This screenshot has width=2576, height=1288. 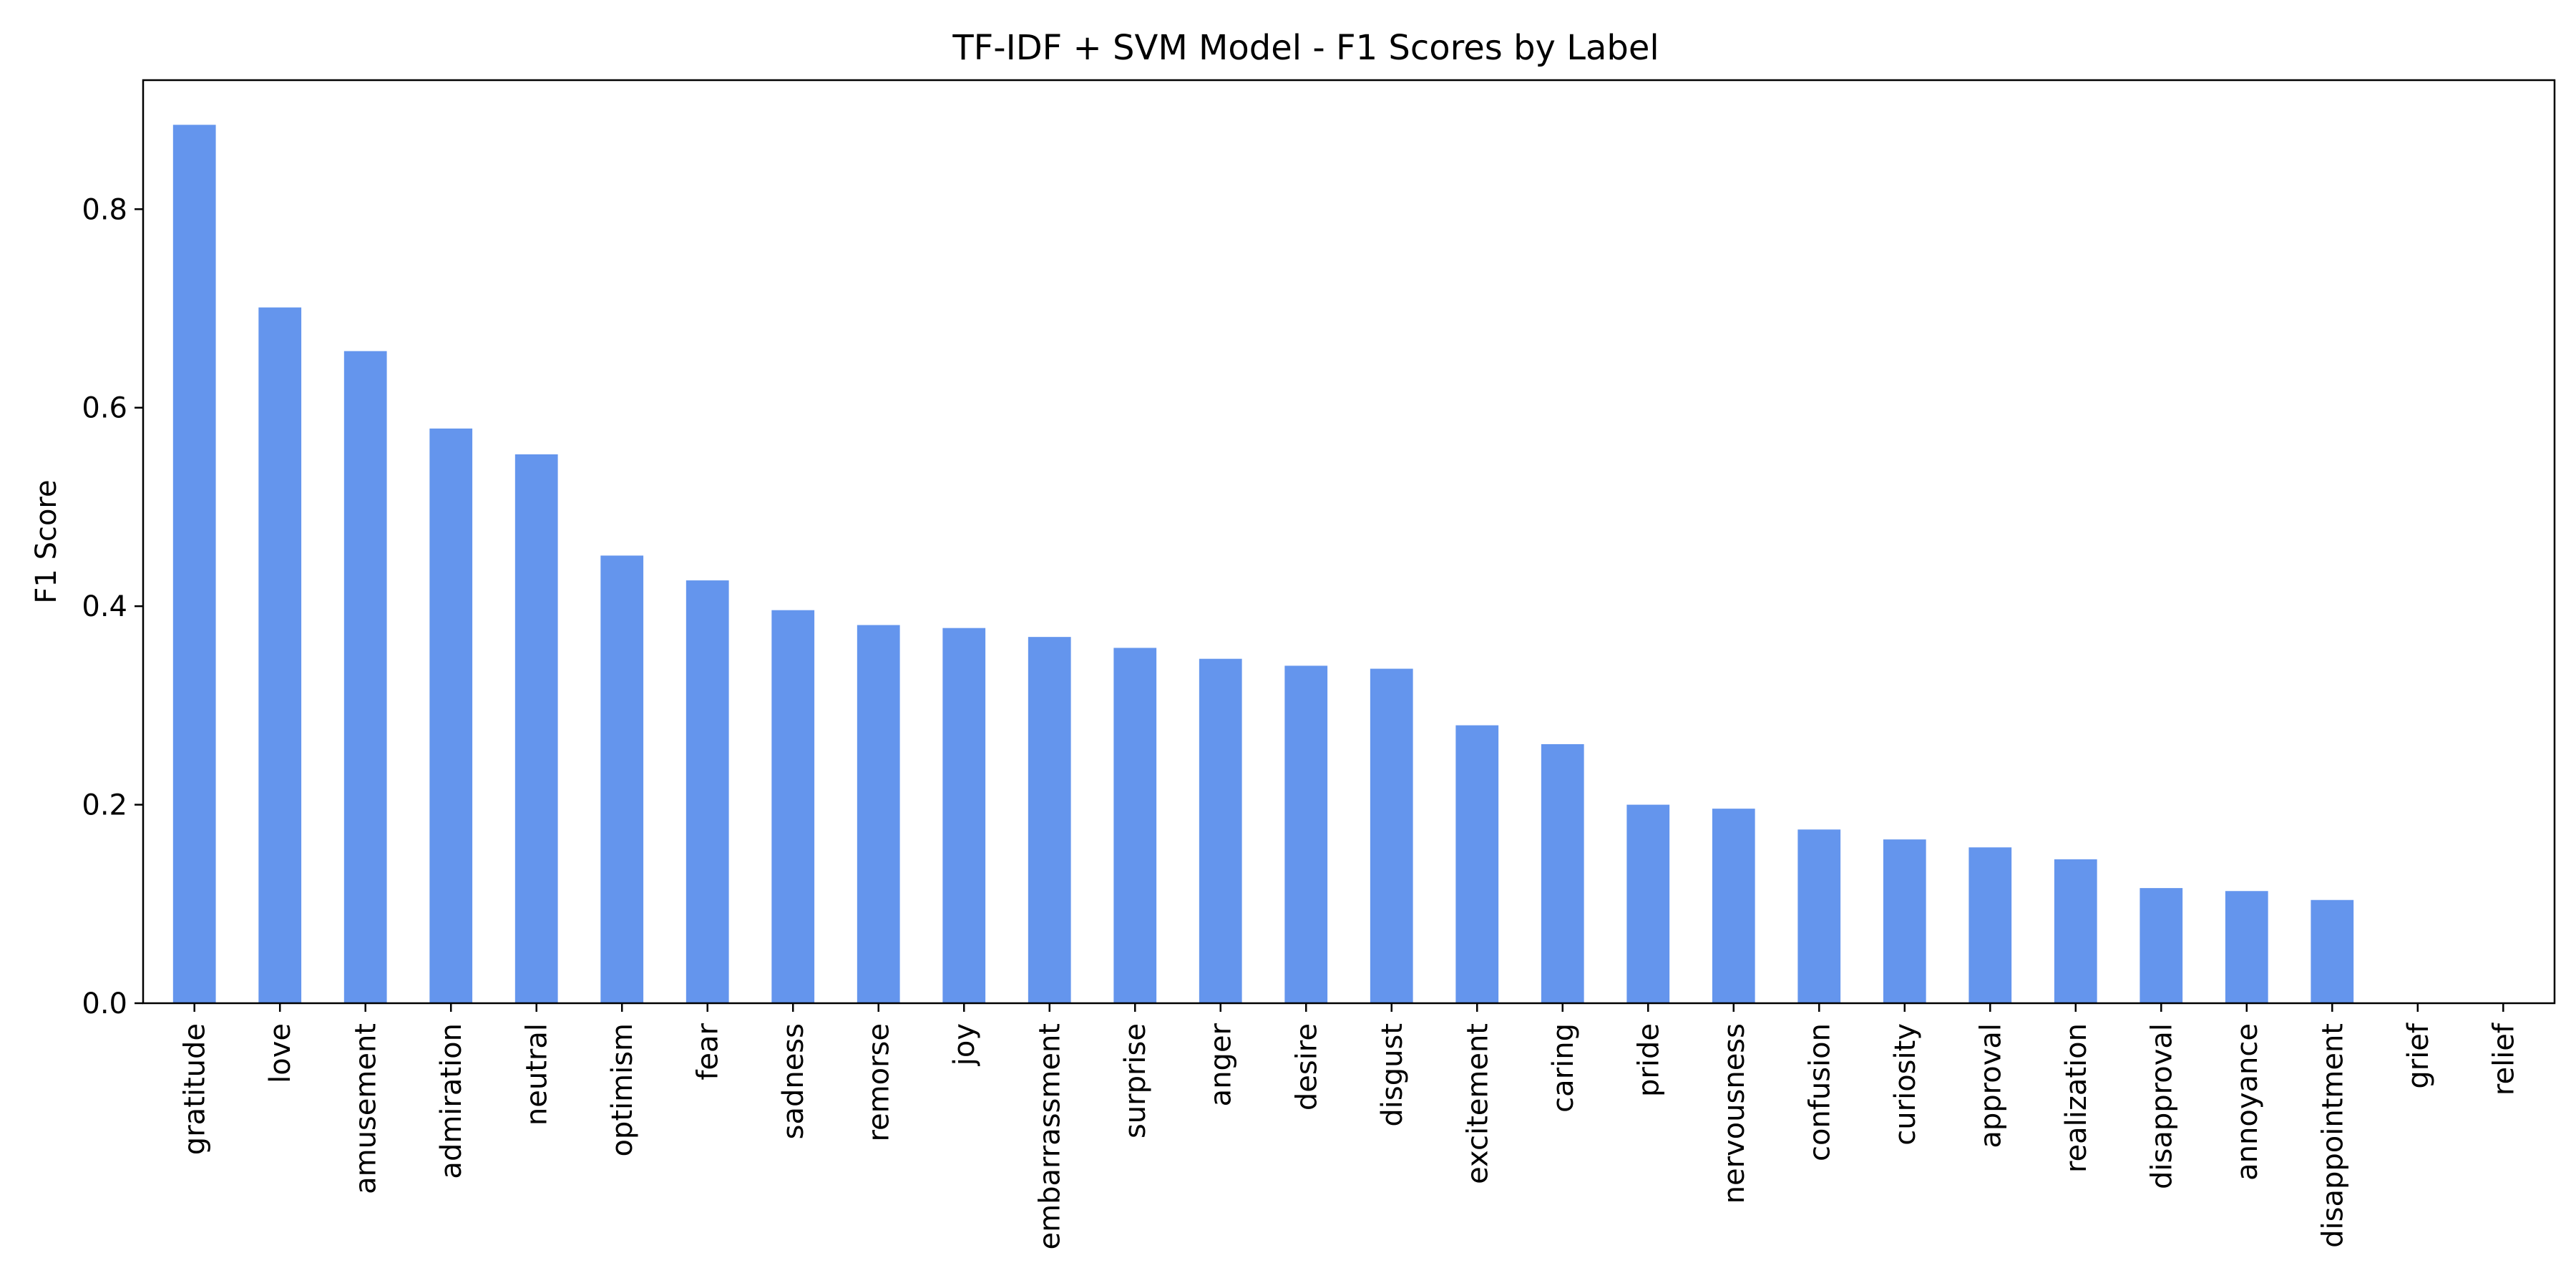 I want to click on bar-excitement, so click(x=1477, y=864).